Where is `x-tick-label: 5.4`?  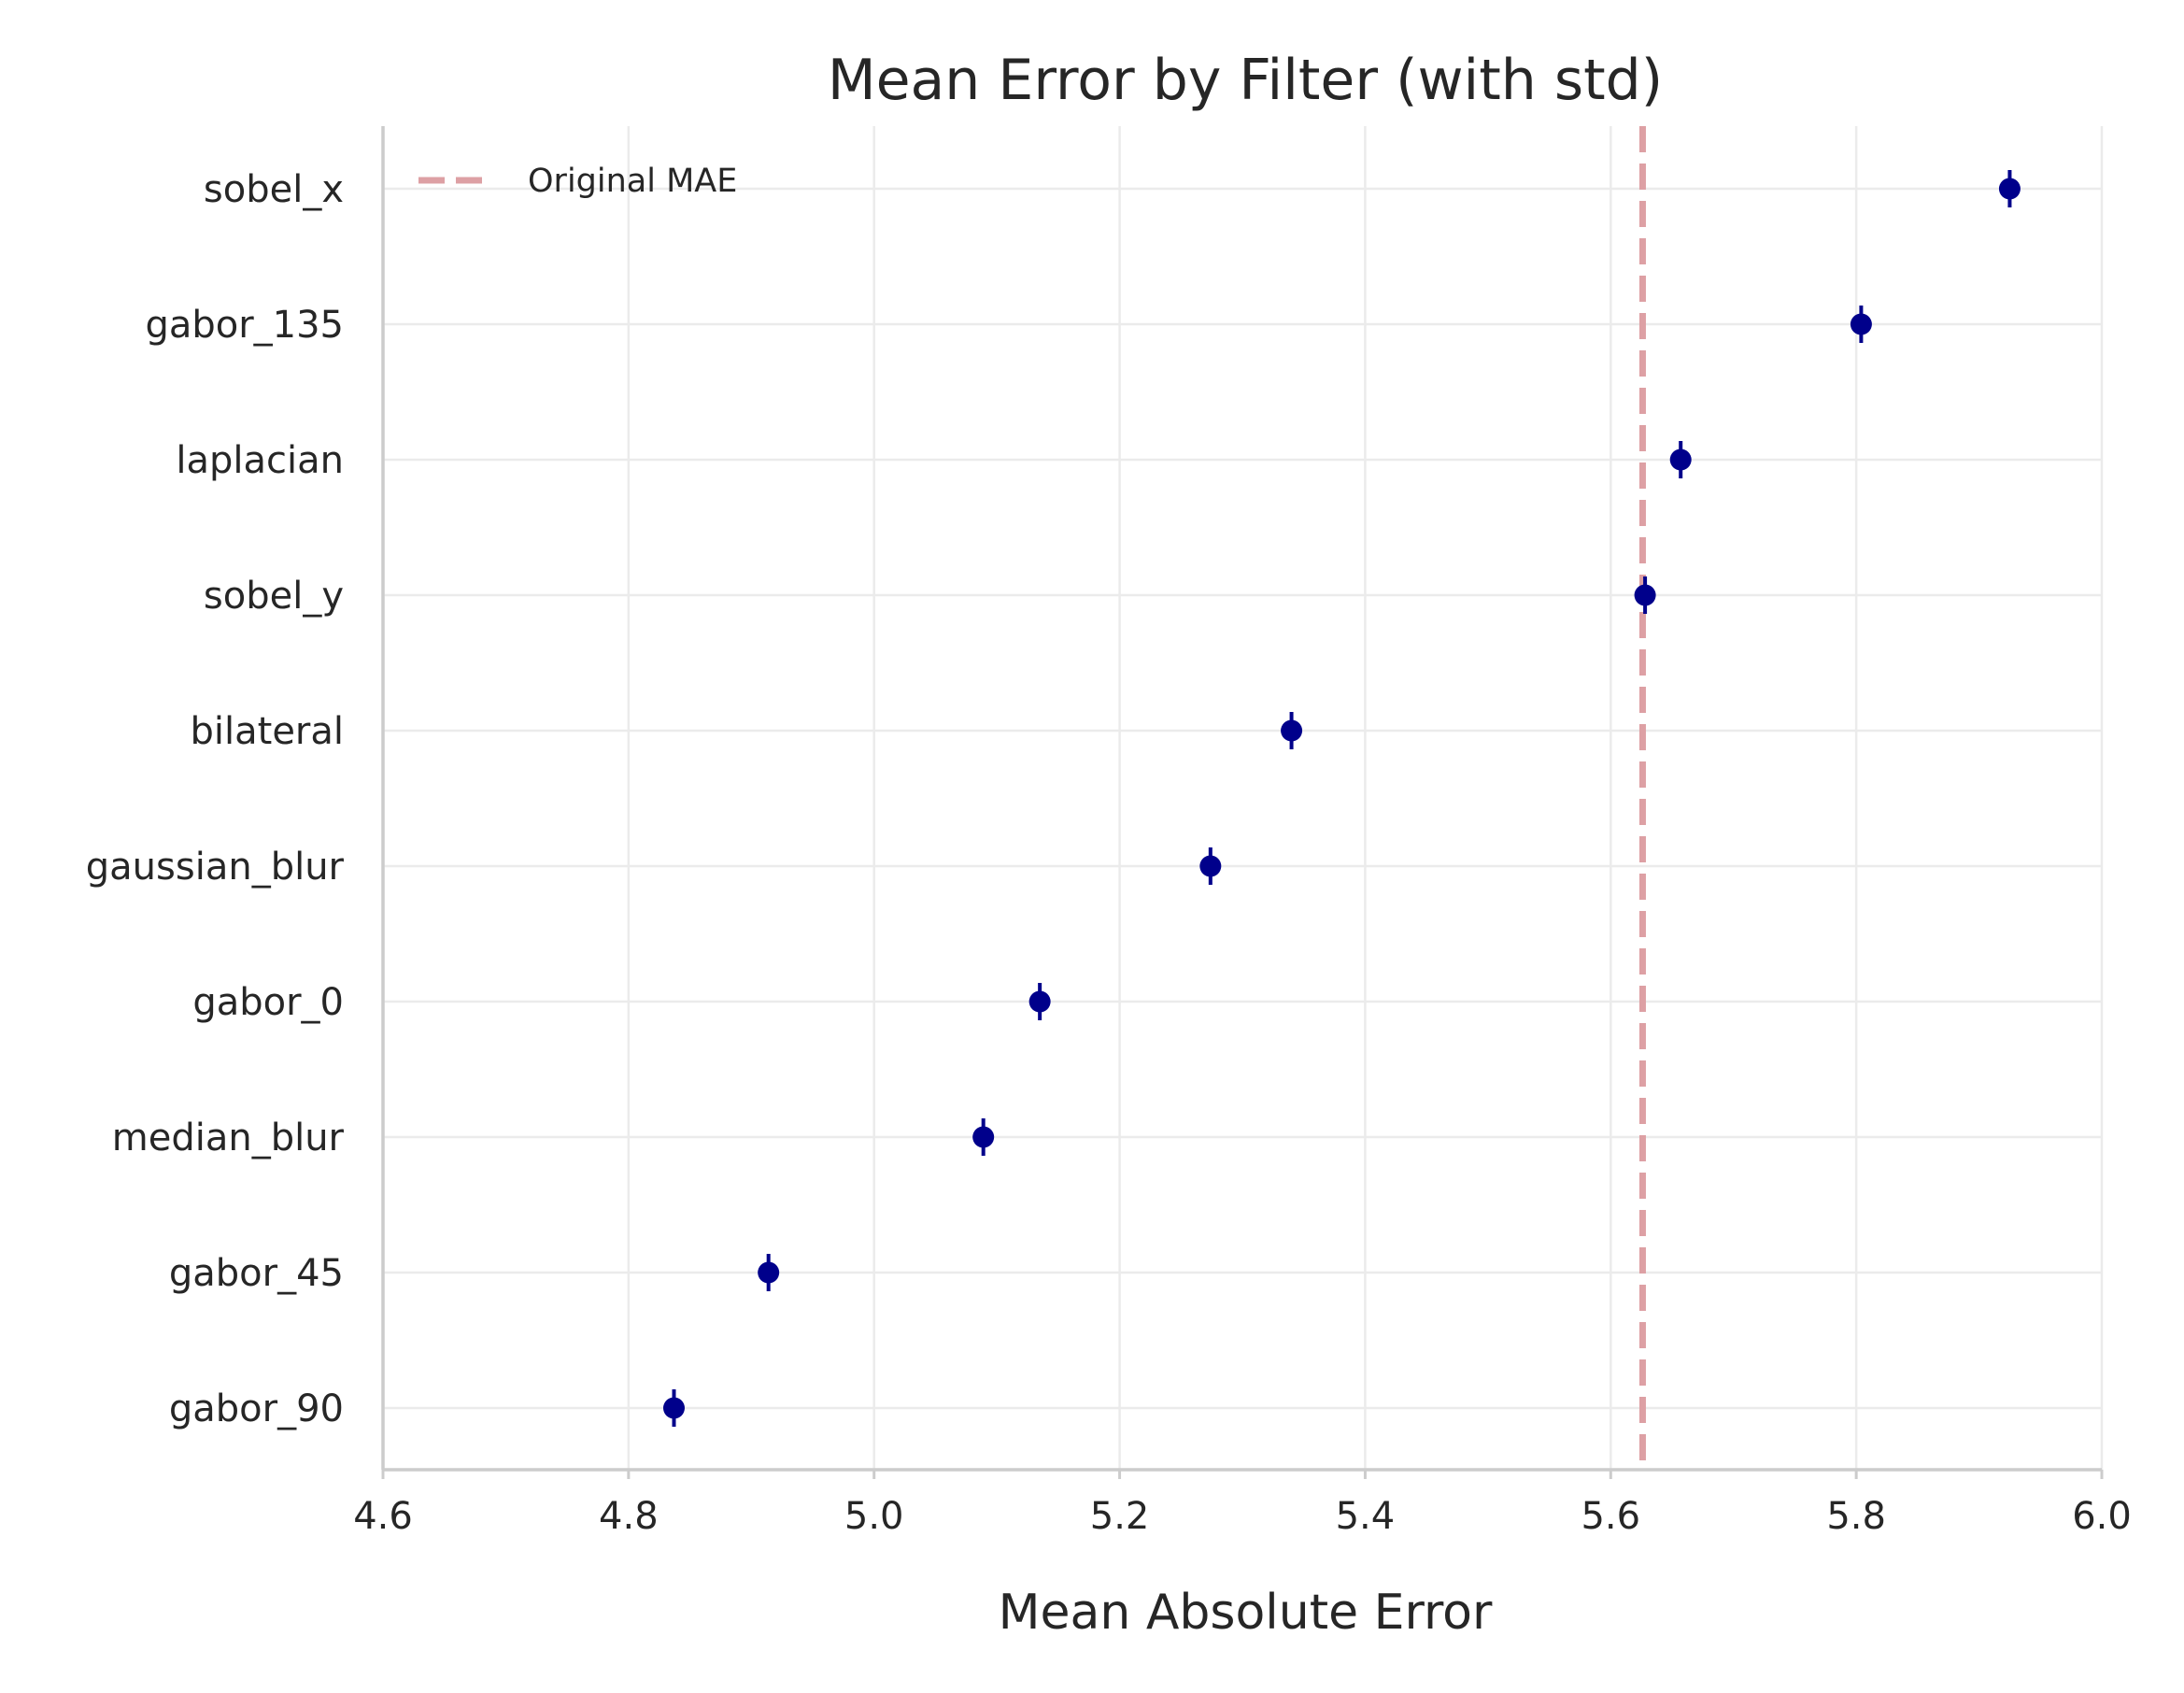 x-tick-label: 5.4 is located at coordinates (1366, 1516).